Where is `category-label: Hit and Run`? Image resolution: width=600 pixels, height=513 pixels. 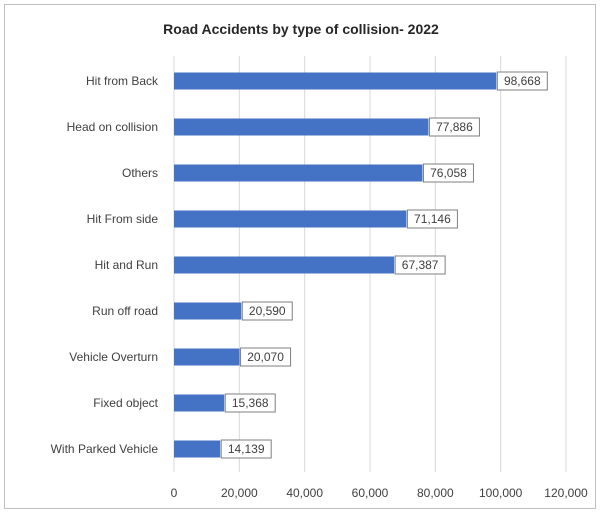 category-label: Hit and Run is located at coordinates (126, 265).